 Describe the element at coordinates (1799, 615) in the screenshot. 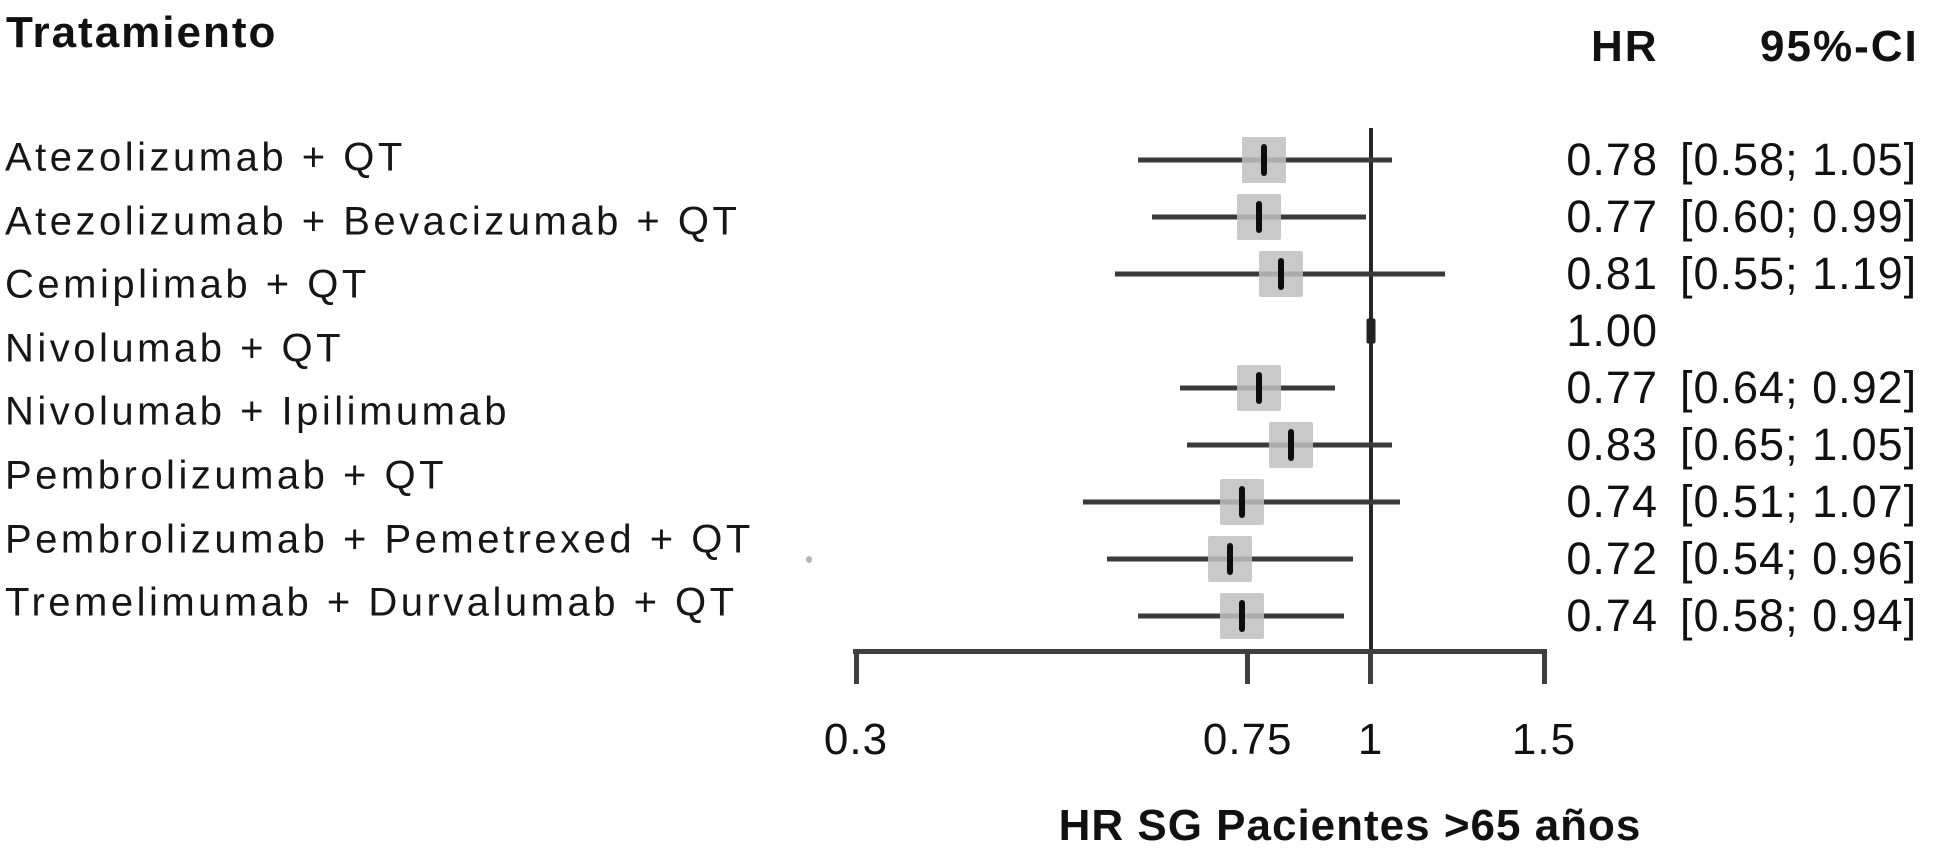

I see `ci-value: [0.58; 0.94]` at that location.